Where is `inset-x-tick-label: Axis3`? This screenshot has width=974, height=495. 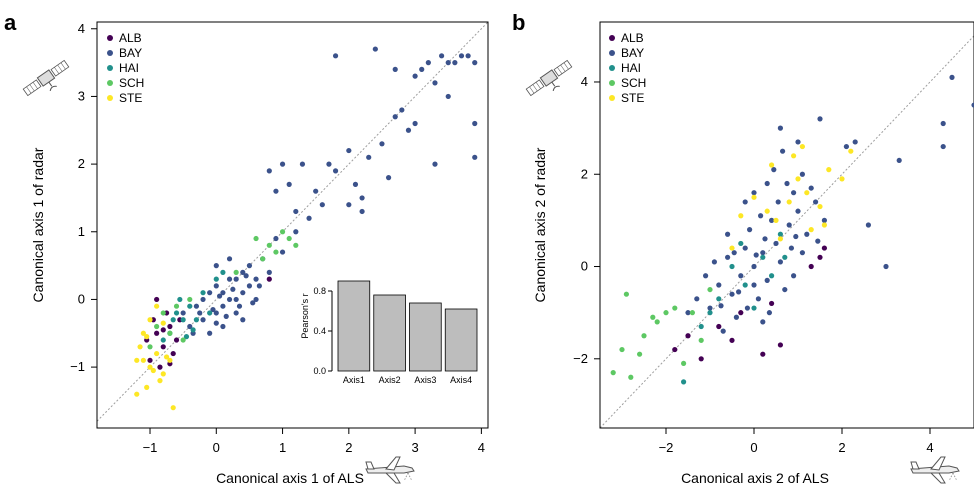
inset-x-tick-label: Axis3 is located at coordinates (425, 380).